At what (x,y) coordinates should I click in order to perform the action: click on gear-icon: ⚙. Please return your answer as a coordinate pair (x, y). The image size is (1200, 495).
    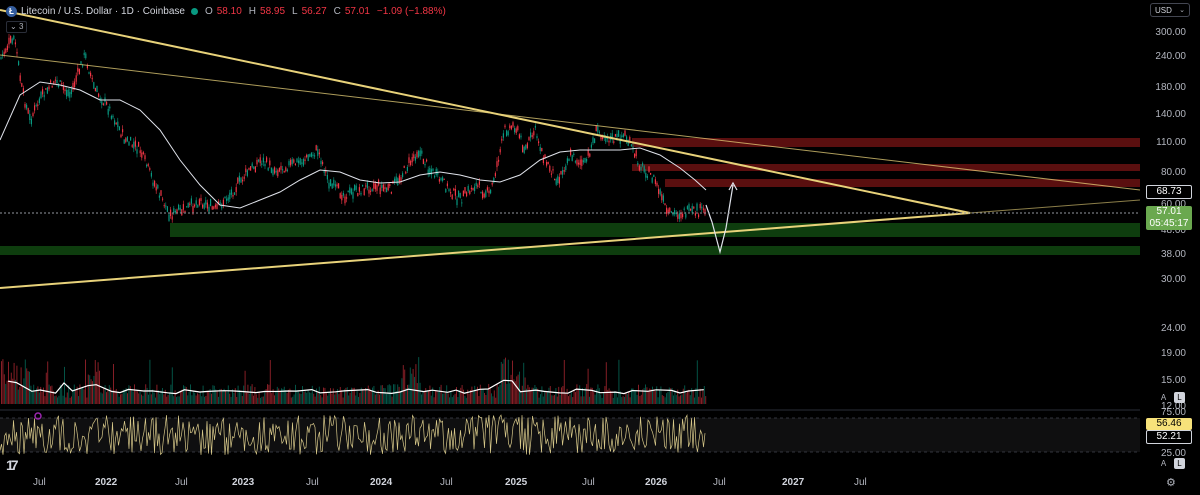
    Looking at the image, I should click on (1171, 483).